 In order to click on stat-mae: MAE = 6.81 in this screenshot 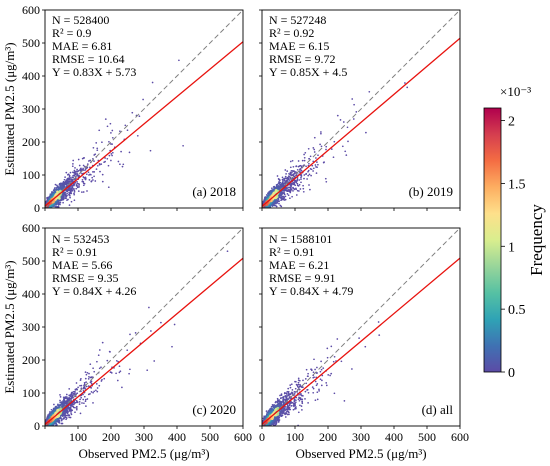, I will do `click(82, 46)`.